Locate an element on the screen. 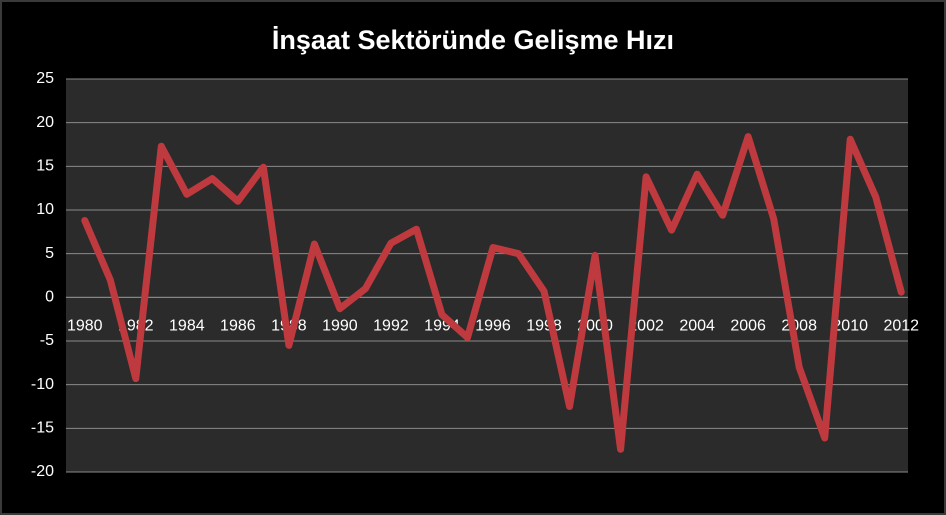 This screenshot has height=515, width=946. x-tick-label: 2006 is located at coordinates (748, 326).